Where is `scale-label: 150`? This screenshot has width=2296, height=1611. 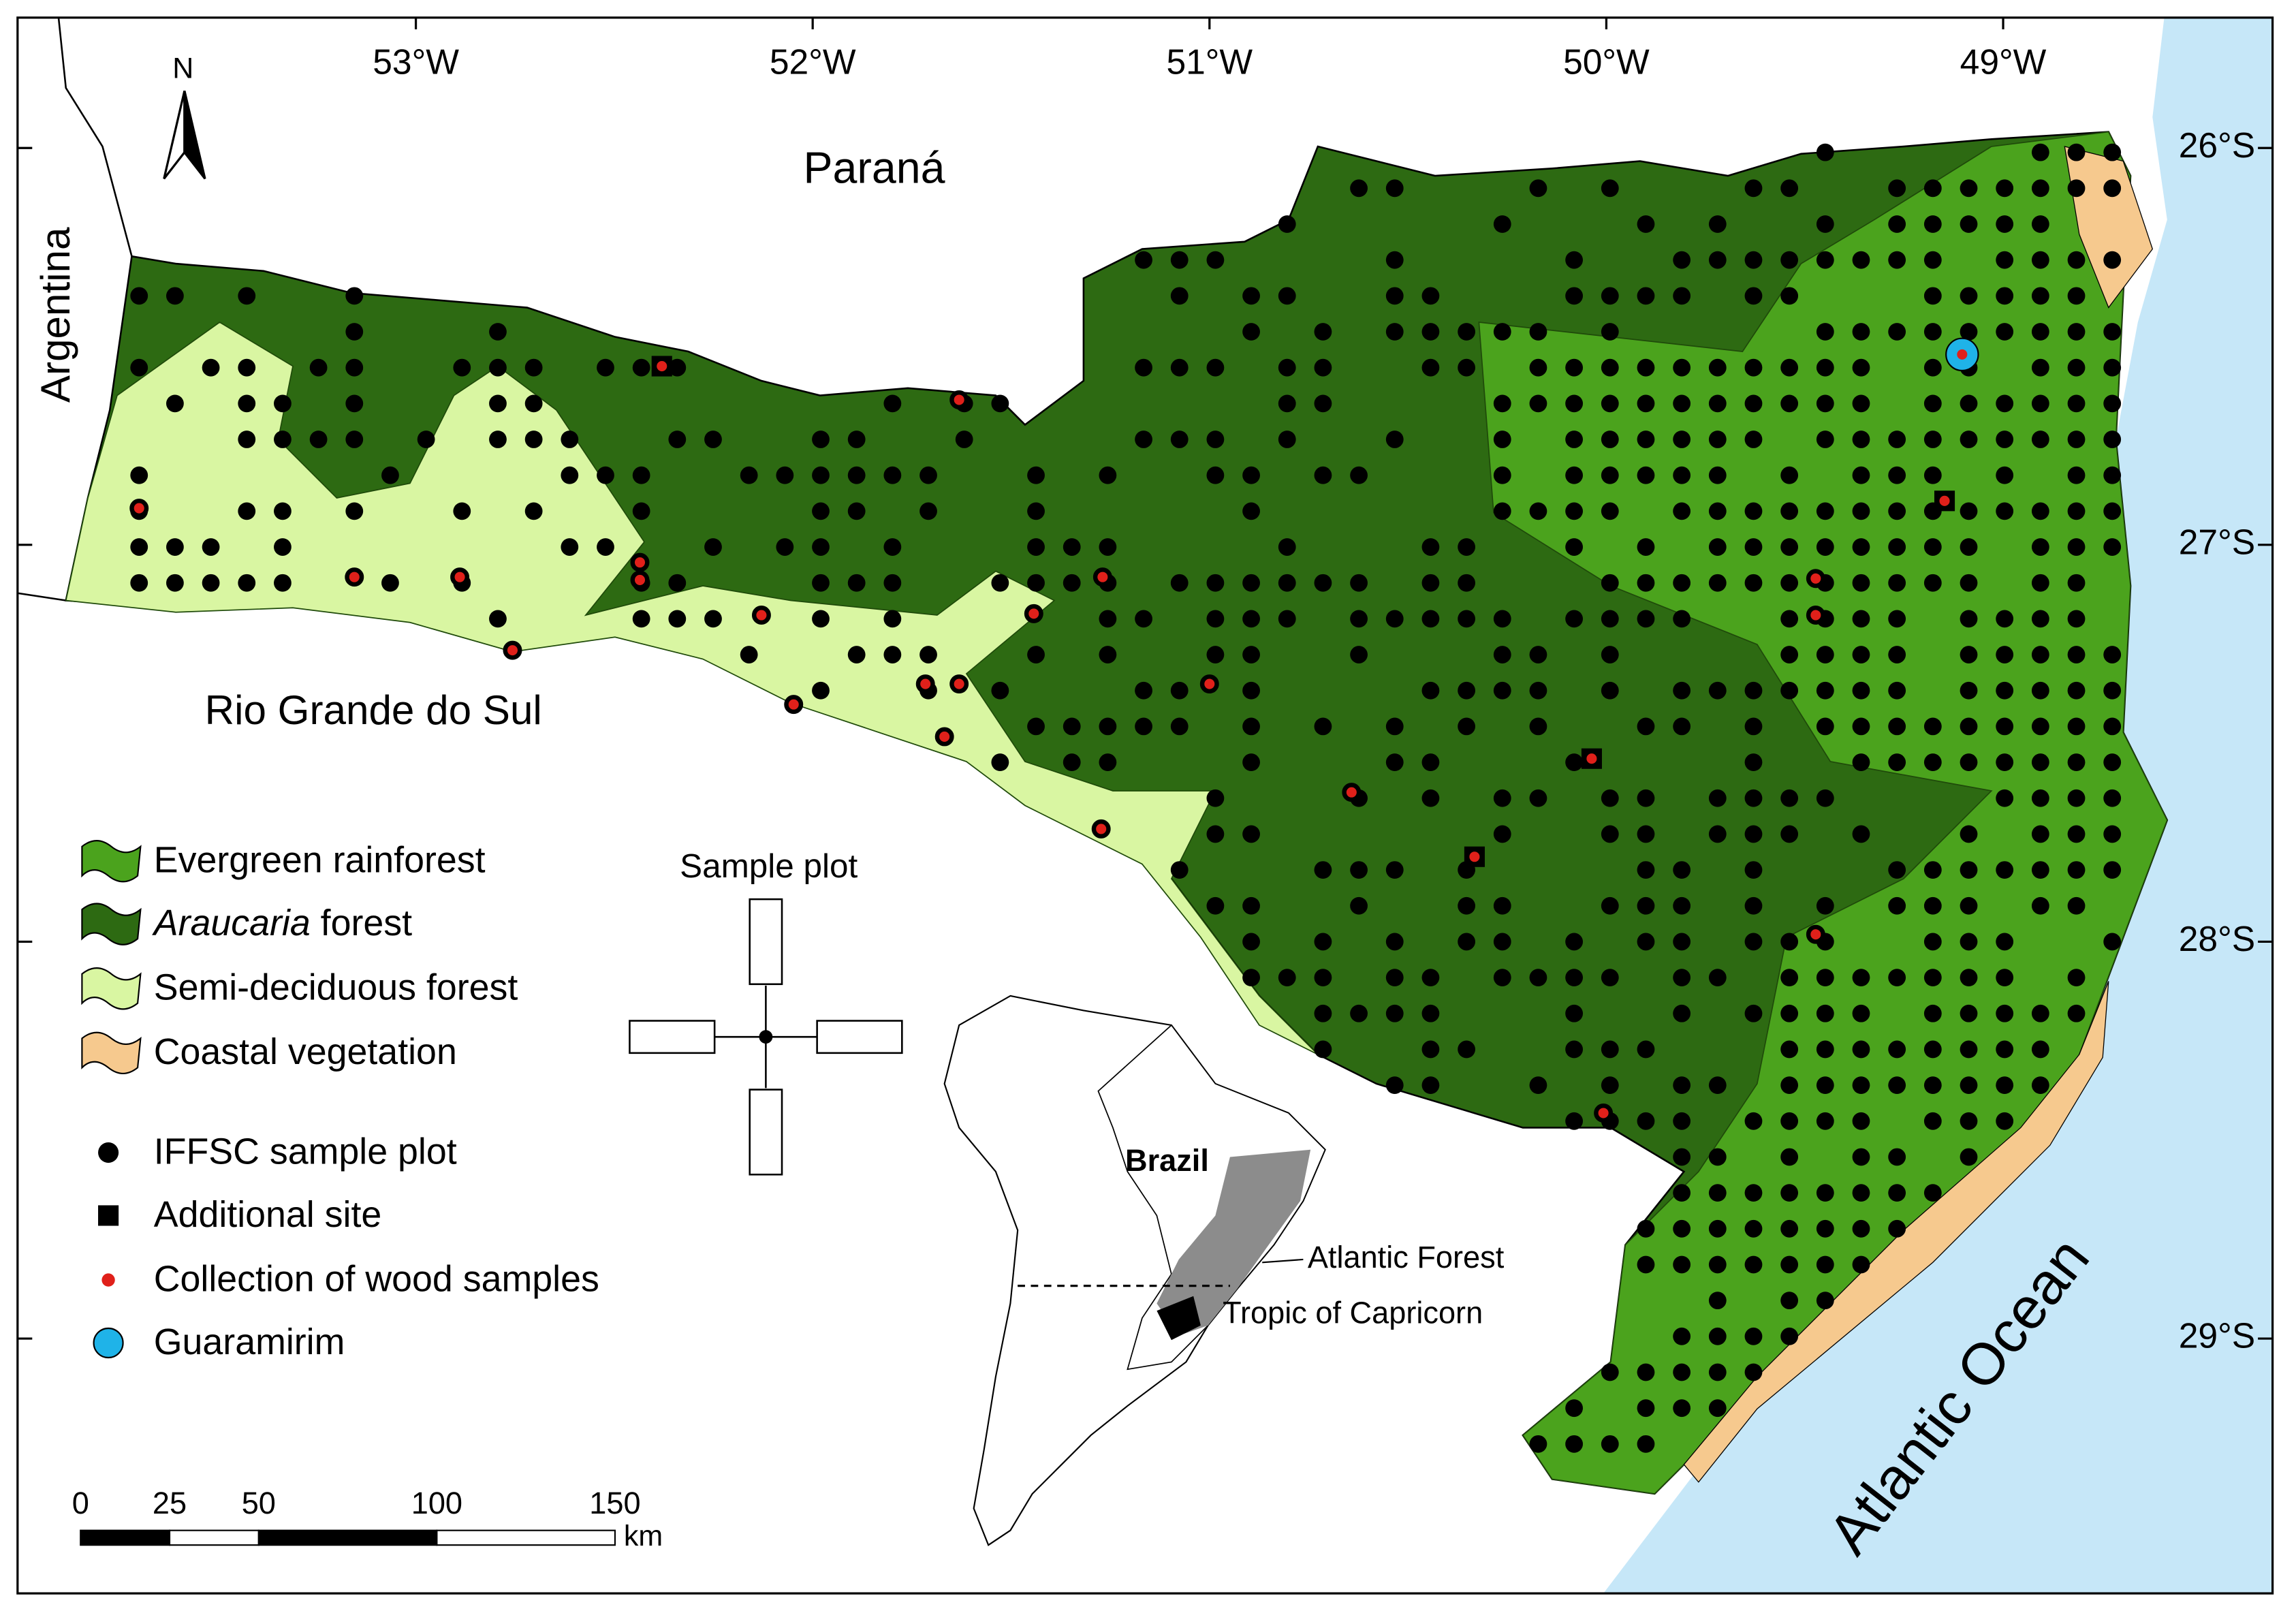 scale-label: 150 is located at coordinates (614, 1503).